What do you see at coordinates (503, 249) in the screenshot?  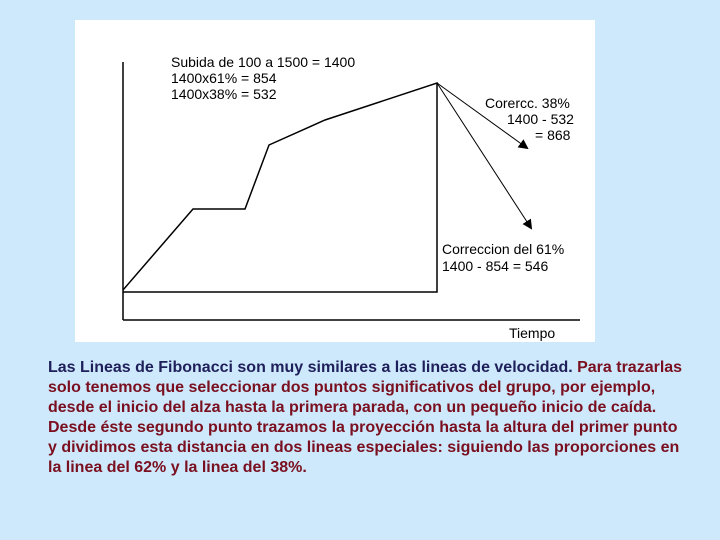 I see `correction-61-line-1: Correccion del 61%` at bounding box center [503, 249].